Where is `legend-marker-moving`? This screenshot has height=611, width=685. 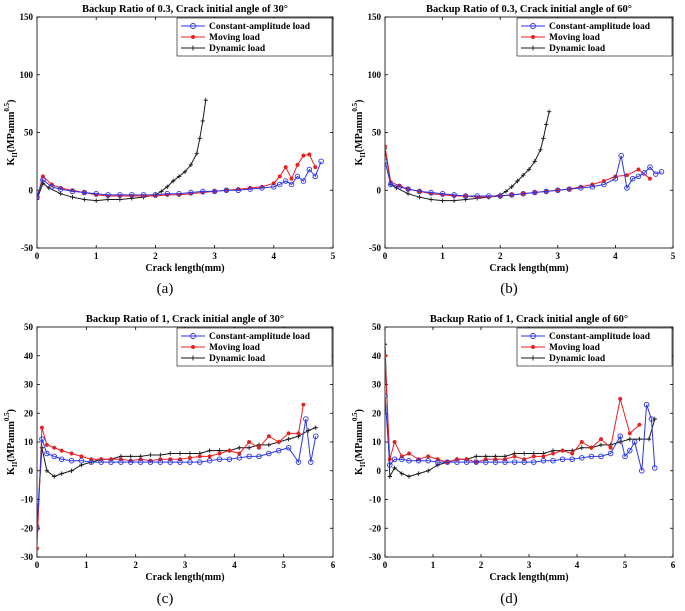 legend-marker-moving is located at coordinates (533, 347).